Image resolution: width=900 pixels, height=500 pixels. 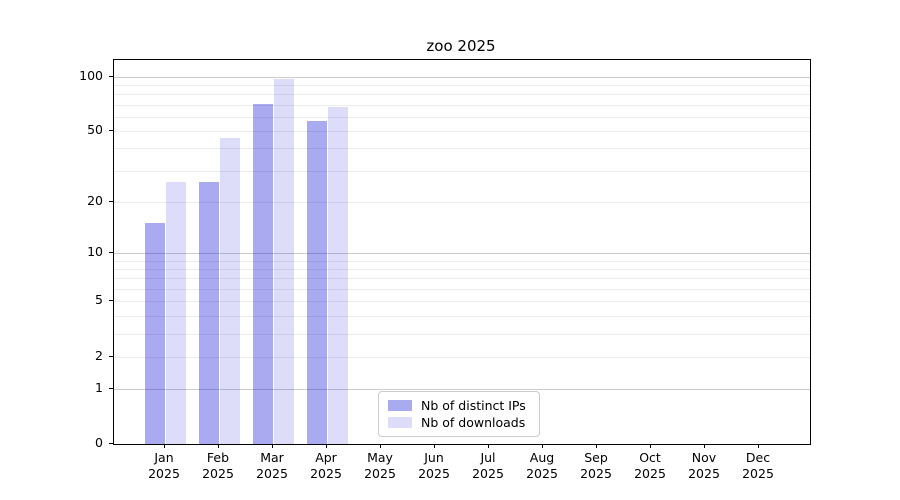 I want to click on chart-title: zoo 2025, so click(x=461, y=46).